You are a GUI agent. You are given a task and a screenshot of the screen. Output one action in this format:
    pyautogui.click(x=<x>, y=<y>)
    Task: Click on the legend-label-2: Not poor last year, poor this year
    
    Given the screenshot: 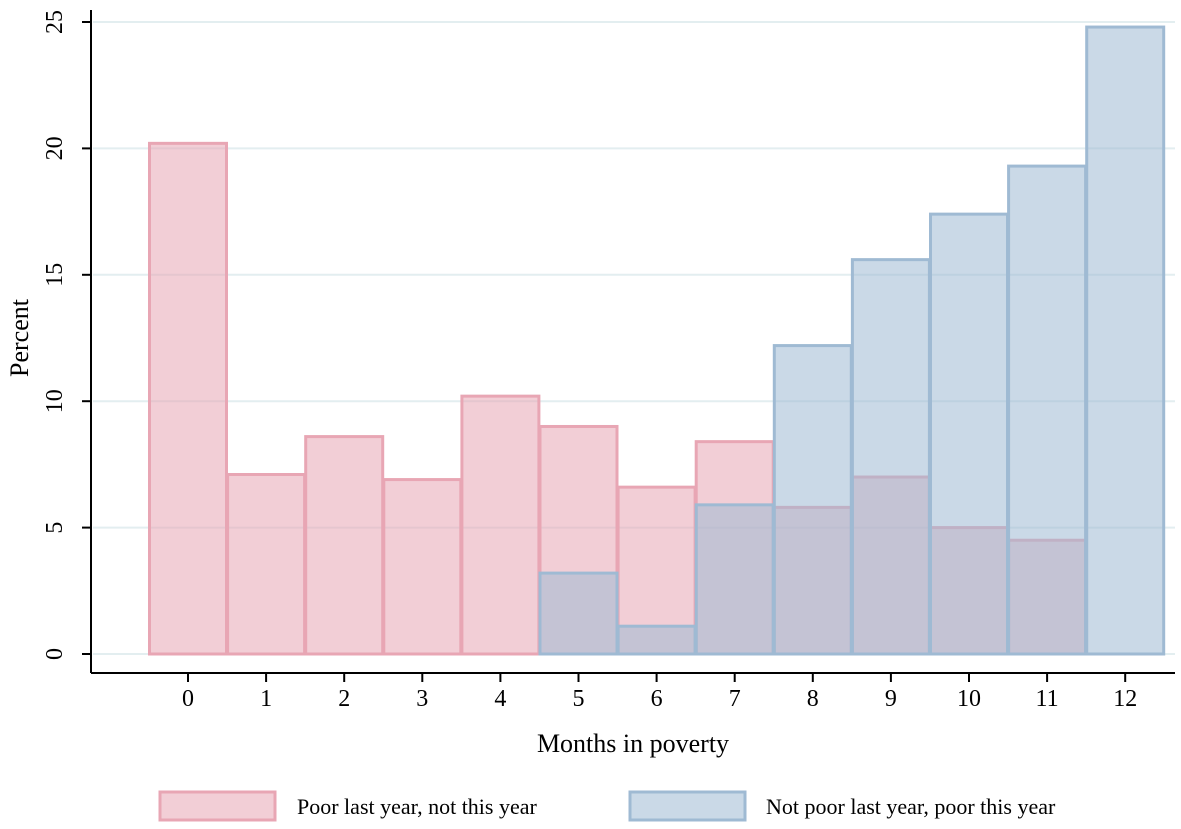 What is the action you would take?
    pyautogui.click(x=911, y=806)
    